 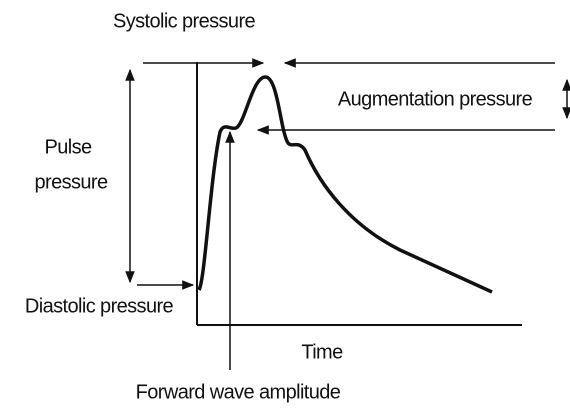 What do you see at coordinates (68, 147) in the screenshot?
I see `pulse-label-line1: Pulse` at bounding box center [68, 147].